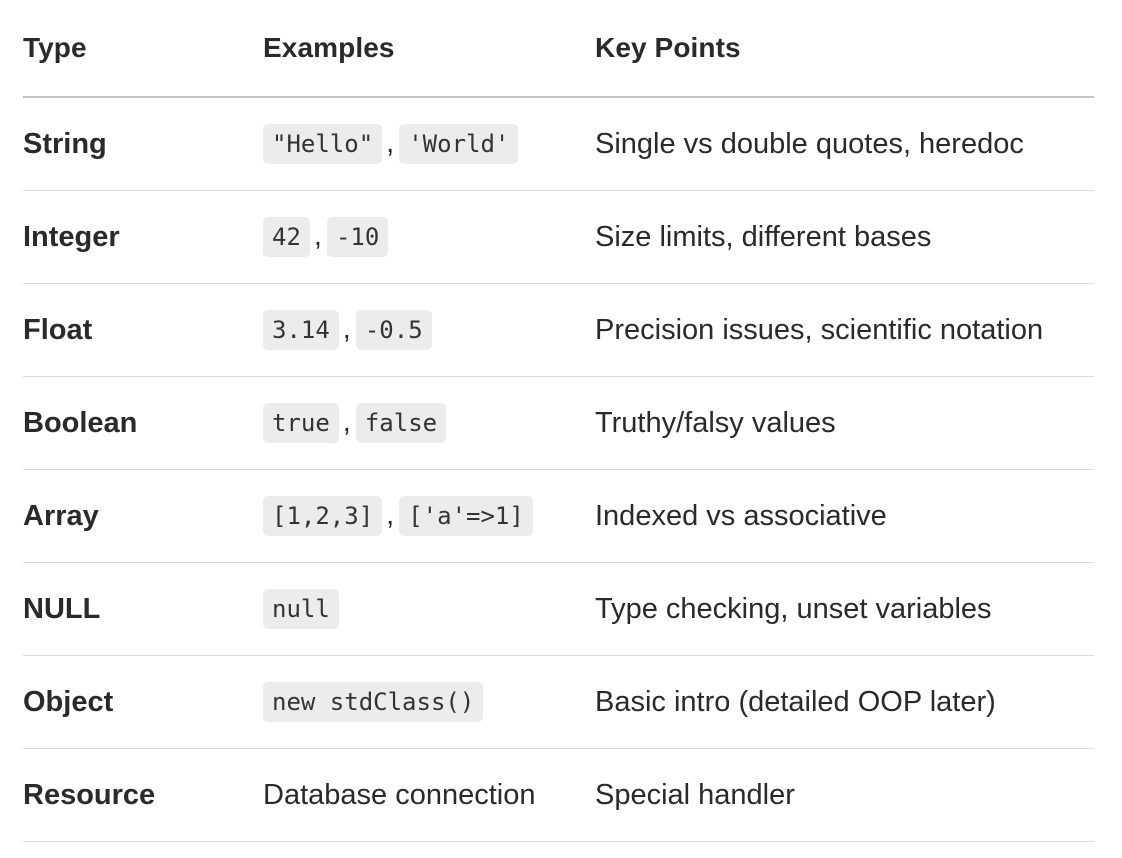 The width and height of the screenshot is (1122, 858). I want to click on examples-cell: true, false, so click(429, 423).